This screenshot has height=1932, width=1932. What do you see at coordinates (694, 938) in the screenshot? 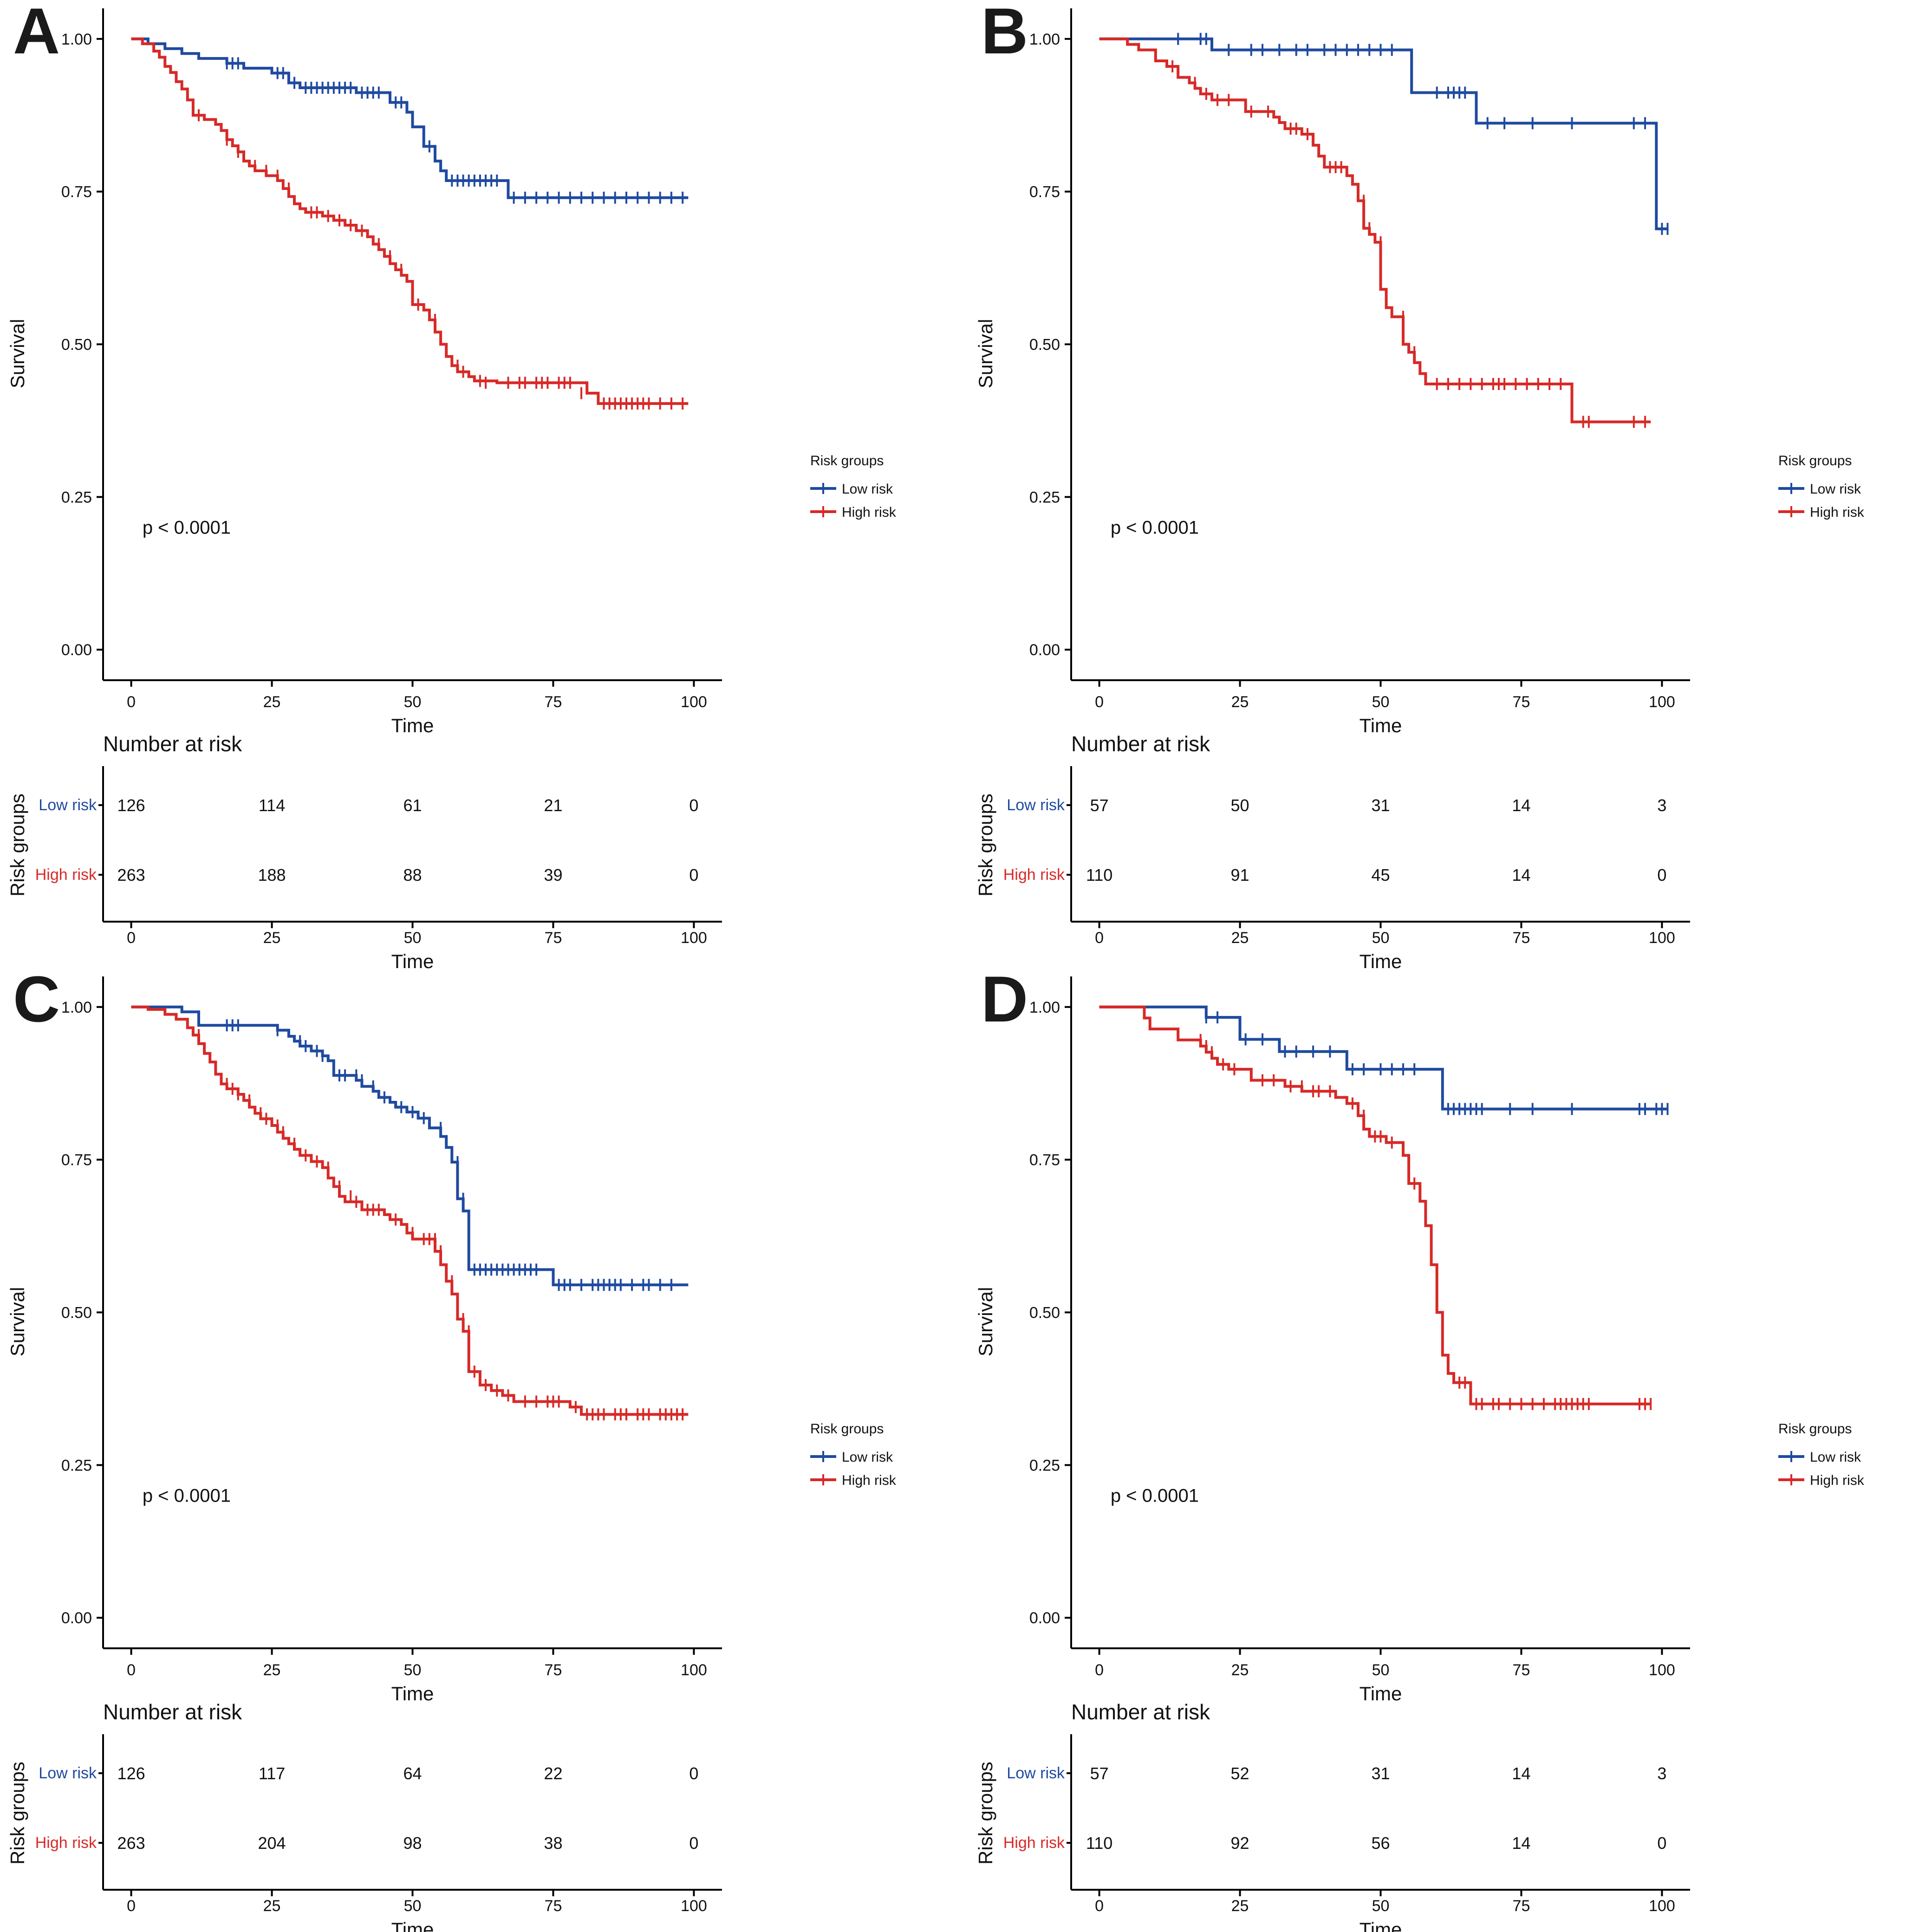
I see `risk-table-x-tick-label: 100` at bounding box center [694, 938].